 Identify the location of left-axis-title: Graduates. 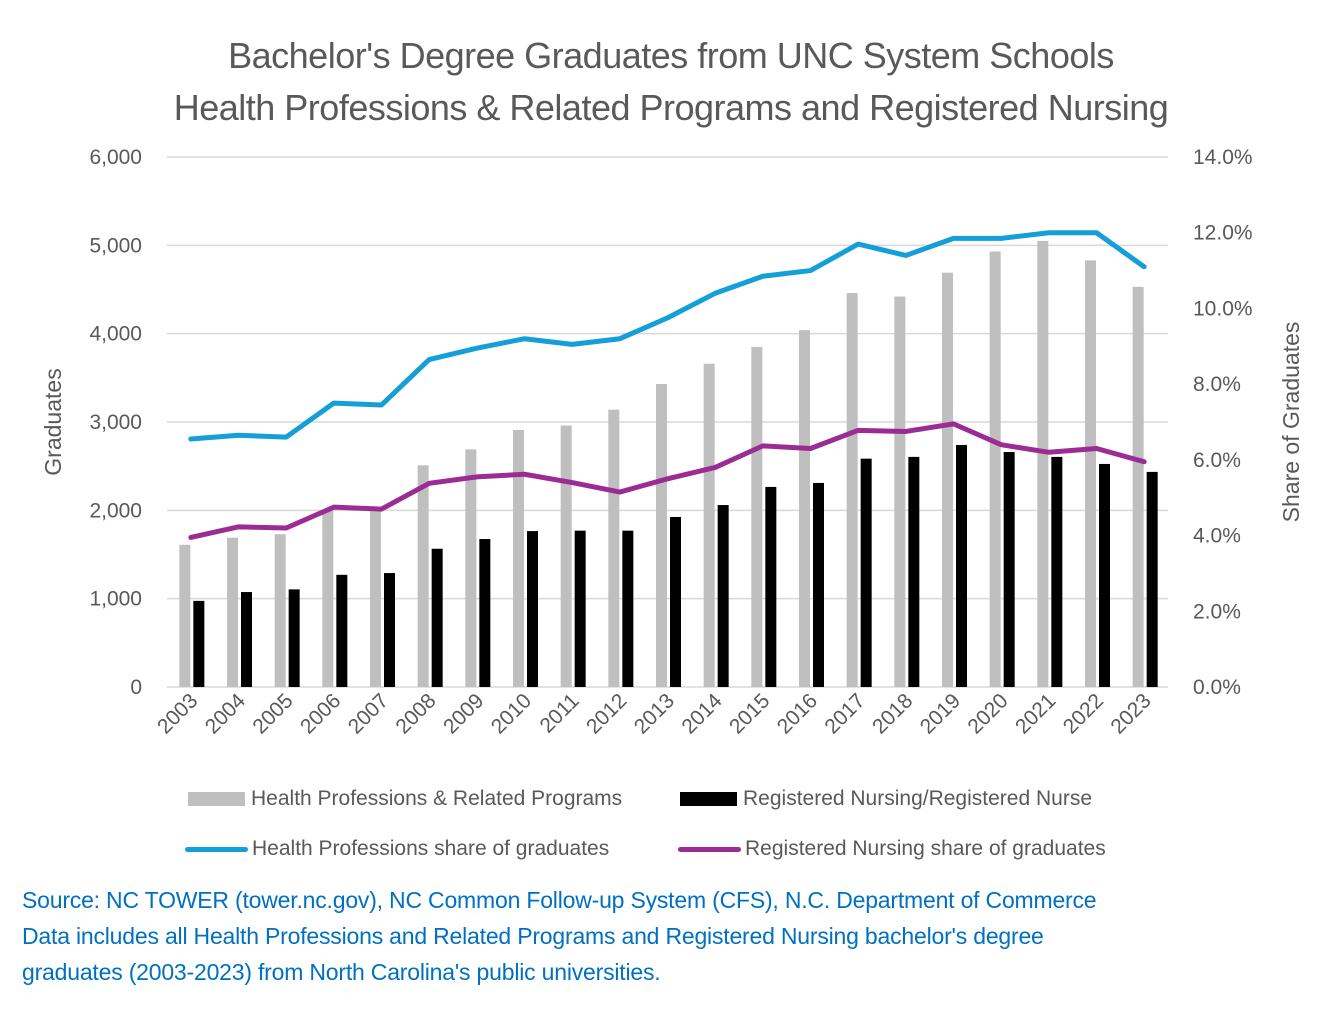
(53, 421).